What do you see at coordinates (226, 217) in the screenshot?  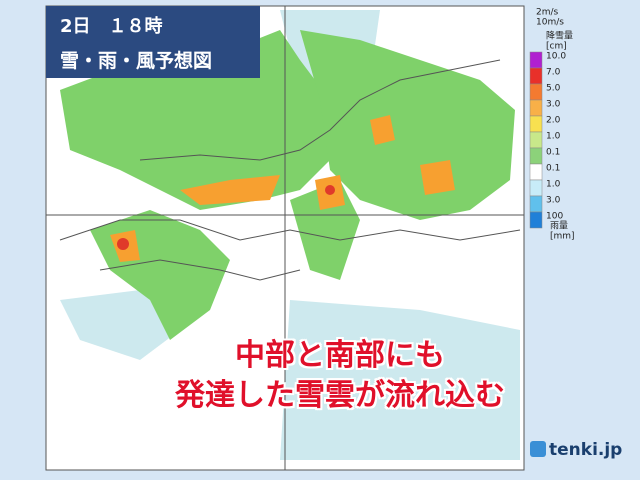 I see `very-heavy-snow` at bounding box center [226, 217].